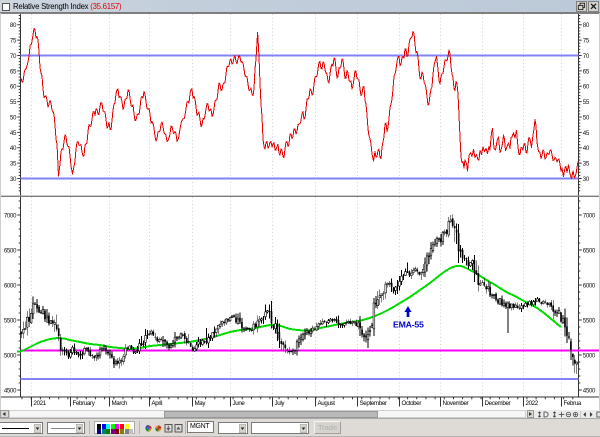  Describe the element at coordinates (327, 403) in the screenshot. I see `svg-text: August` at that location.